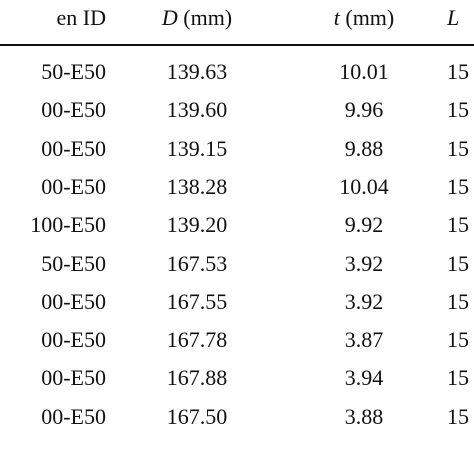  I want to click on header-cell: t (mm), so click(364, 18).